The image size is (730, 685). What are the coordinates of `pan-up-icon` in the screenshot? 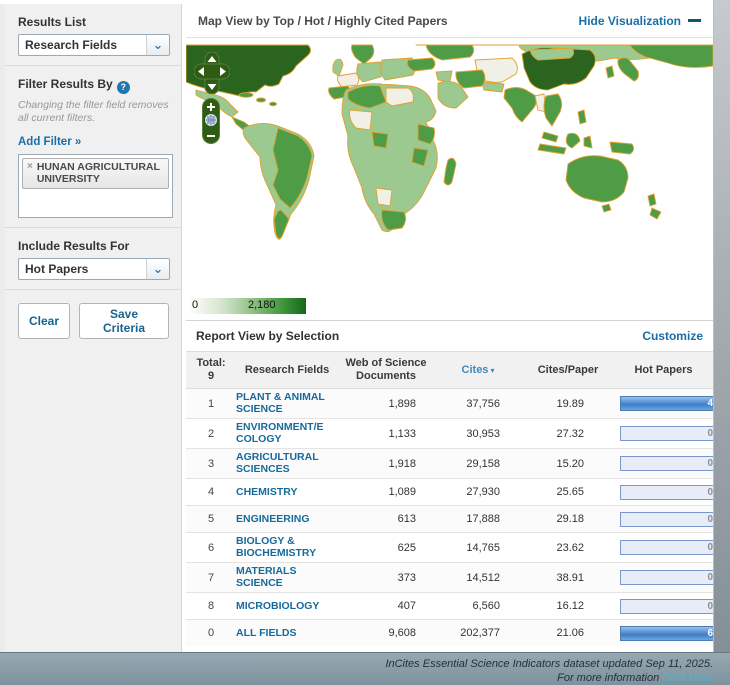 It's located at (212, 59).